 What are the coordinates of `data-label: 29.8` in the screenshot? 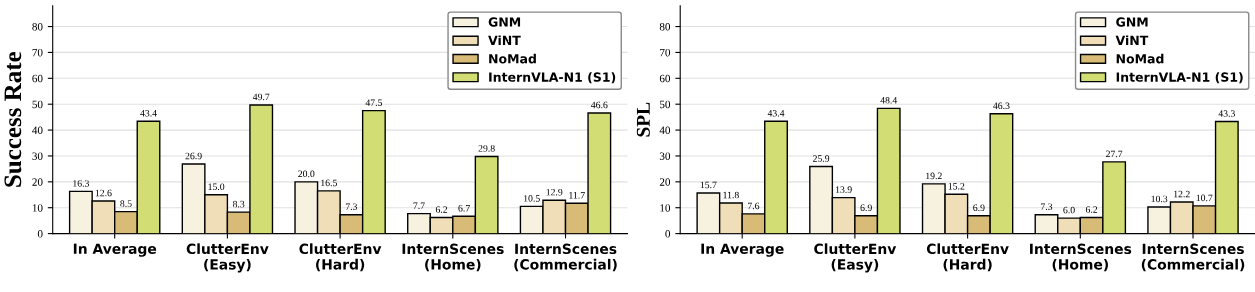 It's located at (486, 148).